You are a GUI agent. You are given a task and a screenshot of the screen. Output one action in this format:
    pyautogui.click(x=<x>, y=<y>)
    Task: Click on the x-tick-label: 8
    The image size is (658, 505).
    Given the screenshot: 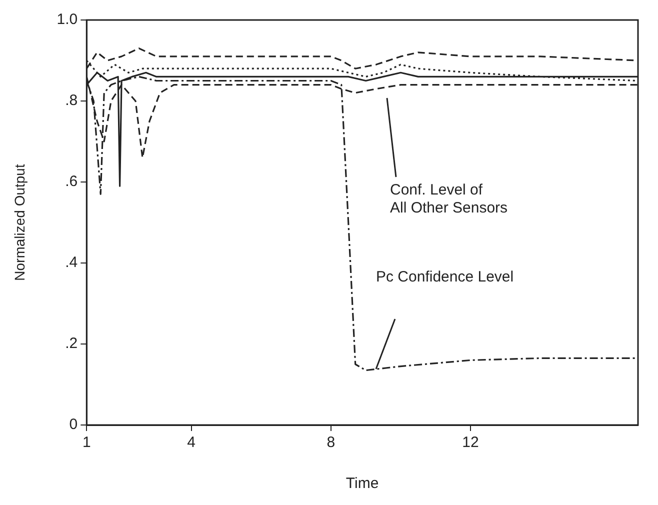 What is the action you would take?
    pyautogui.click(x=331, y=443)
    